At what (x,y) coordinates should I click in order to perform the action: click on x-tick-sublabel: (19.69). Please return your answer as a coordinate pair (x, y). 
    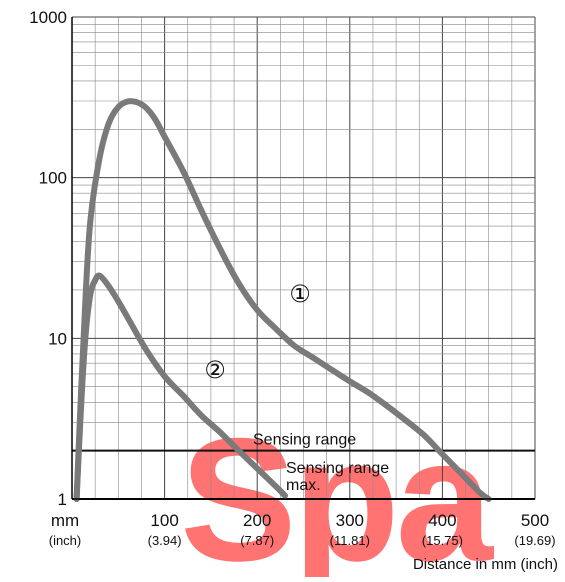
    Looking at the image, I should click on (534, 540).